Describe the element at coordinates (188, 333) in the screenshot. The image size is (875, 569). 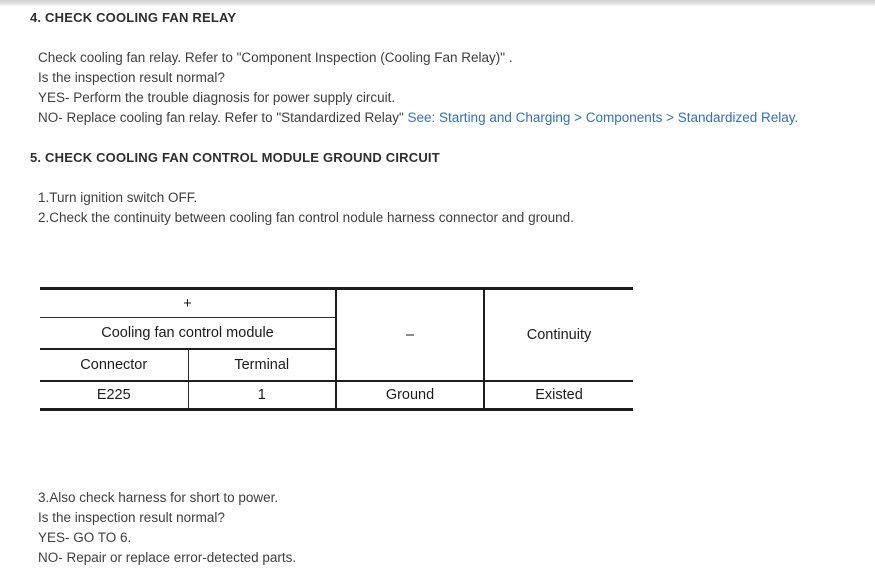
I see `table-header-module: Cooling fan control module` at that location.